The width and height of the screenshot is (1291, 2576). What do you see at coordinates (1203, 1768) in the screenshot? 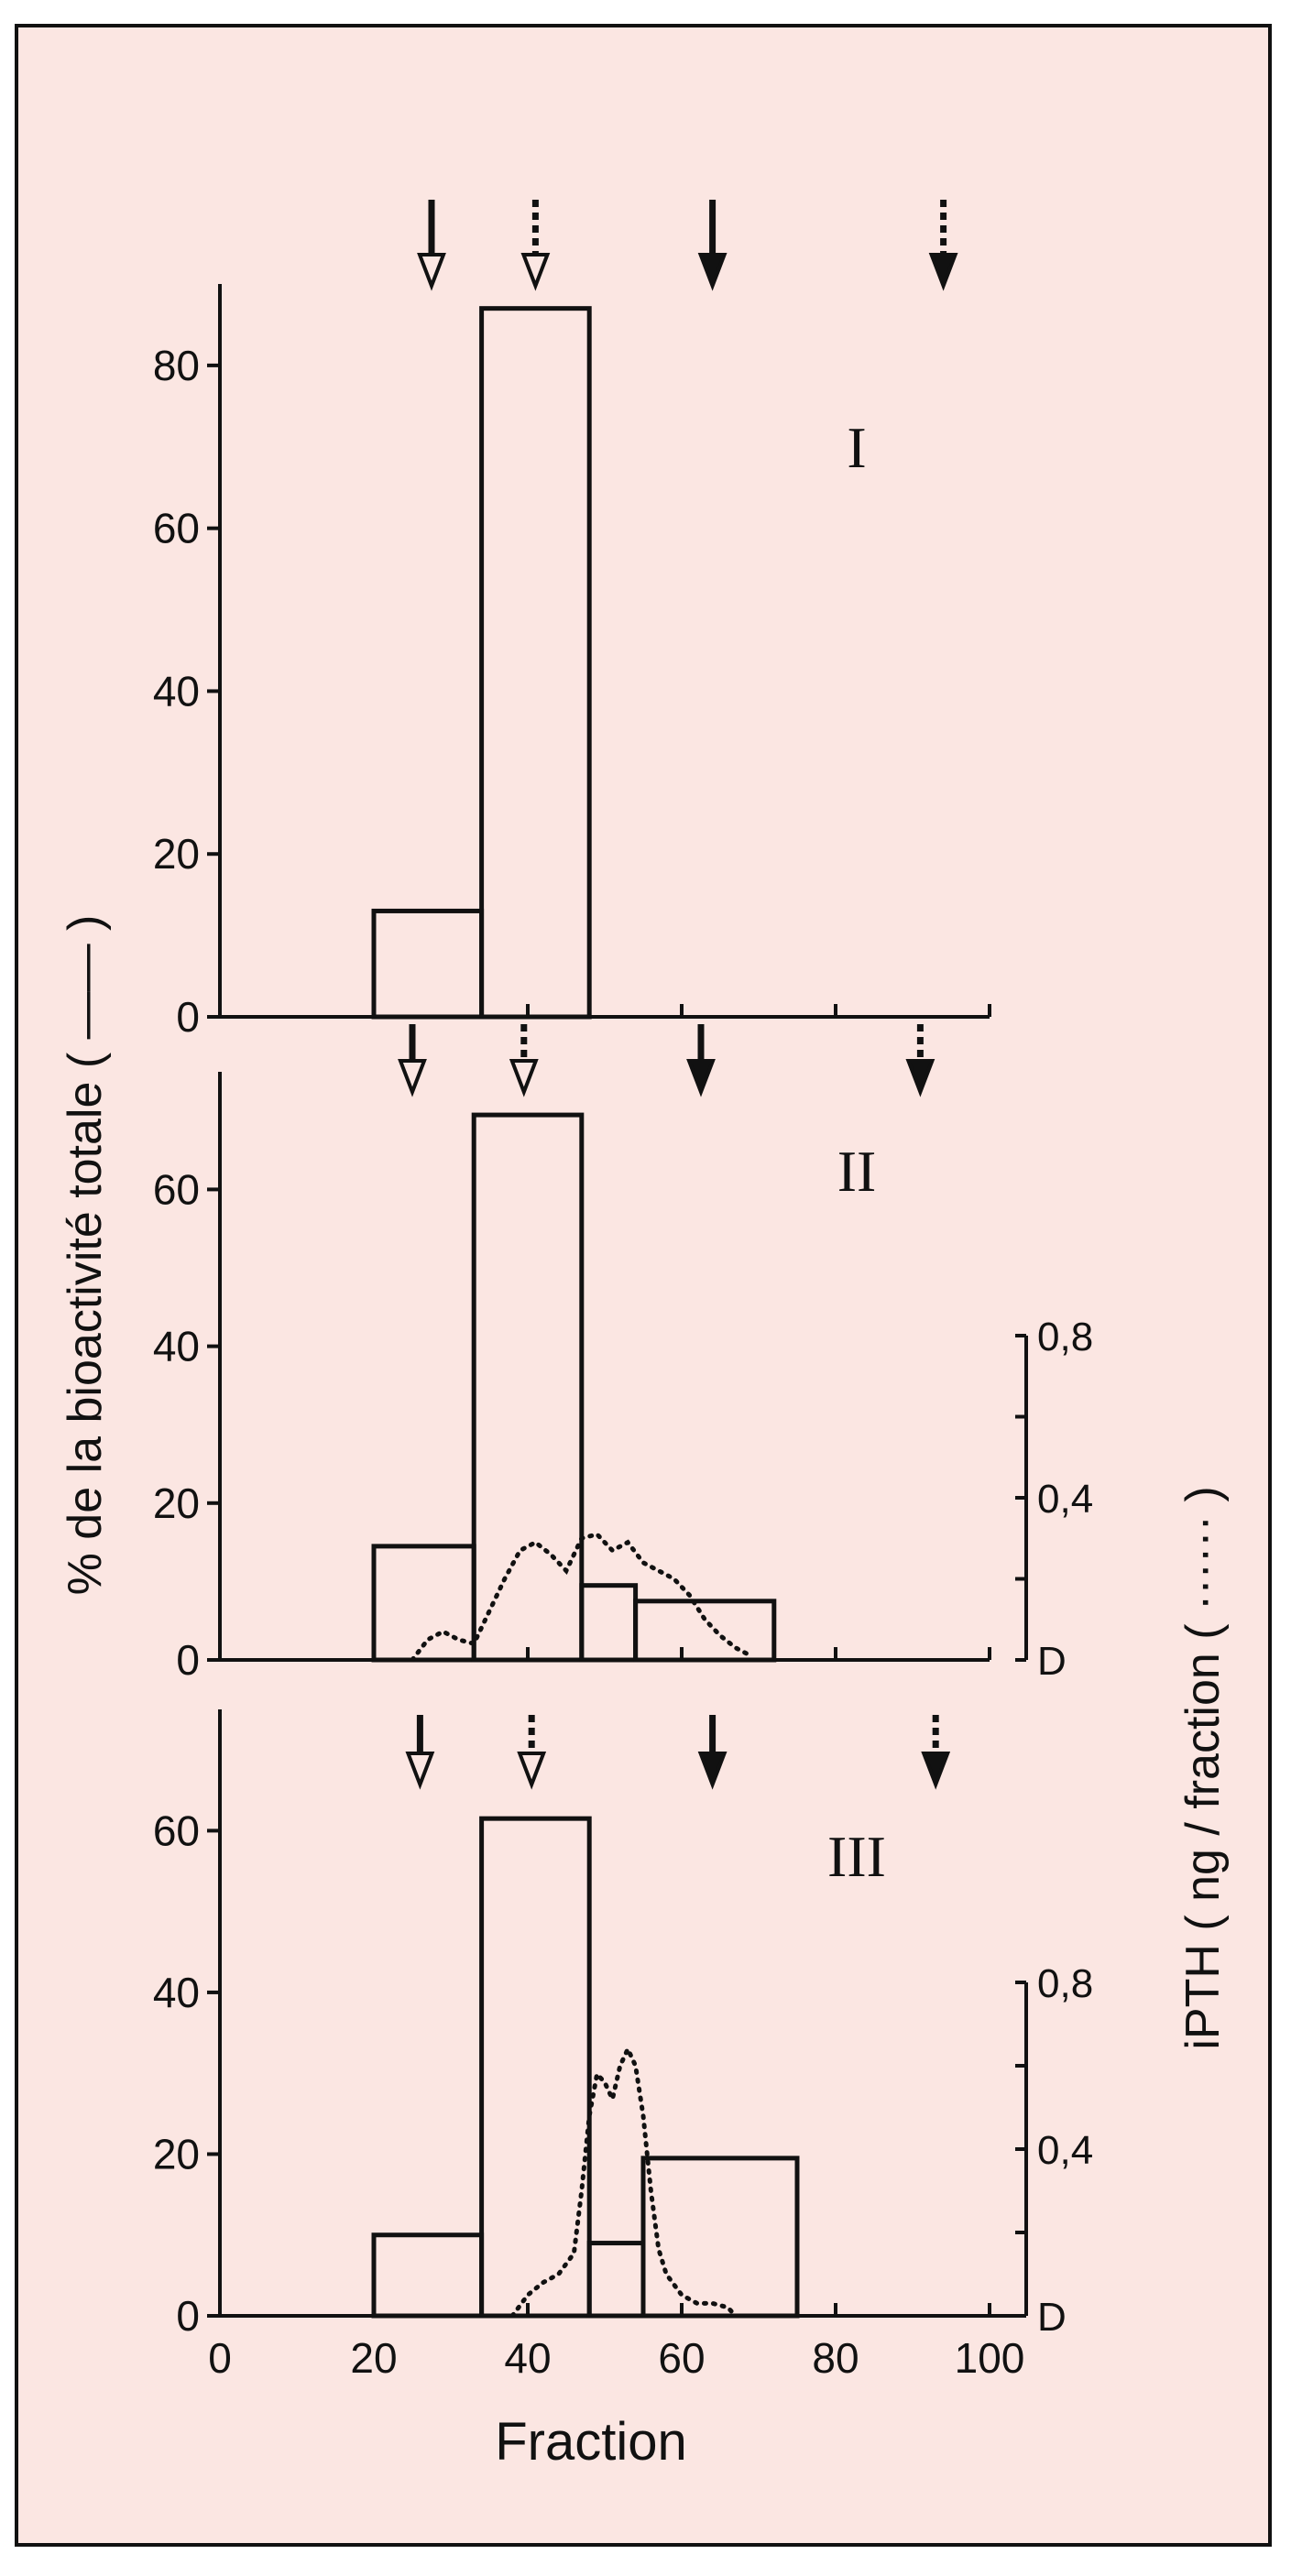
I see `right-axis-label: iPTH ( ng / fraction ( ······ )` at bounding box center [1203, 1768].